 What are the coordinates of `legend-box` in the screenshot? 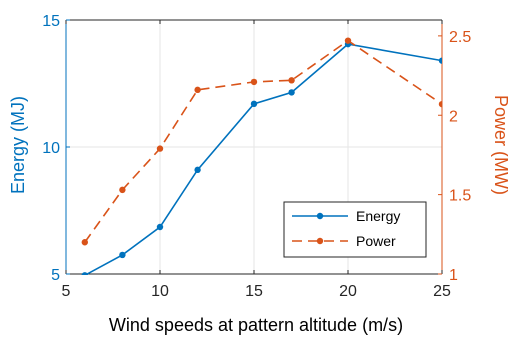 It's located at (355, 229).